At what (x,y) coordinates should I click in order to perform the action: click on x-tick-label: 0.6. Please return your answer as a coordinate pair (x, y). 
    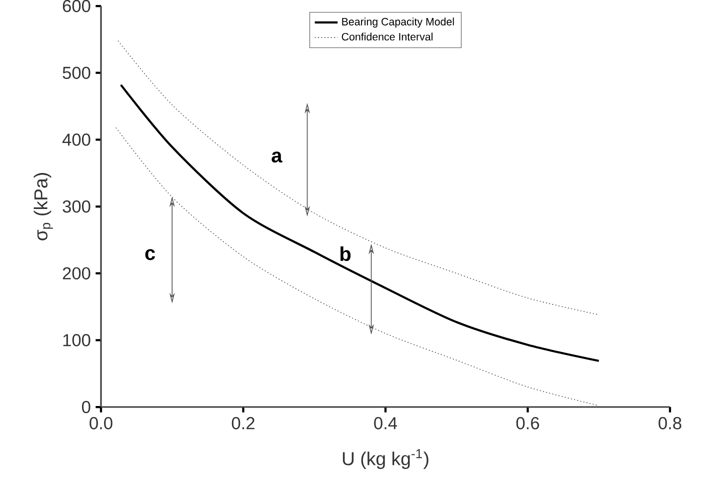
    Looking at the image, I should click on (528, 423).